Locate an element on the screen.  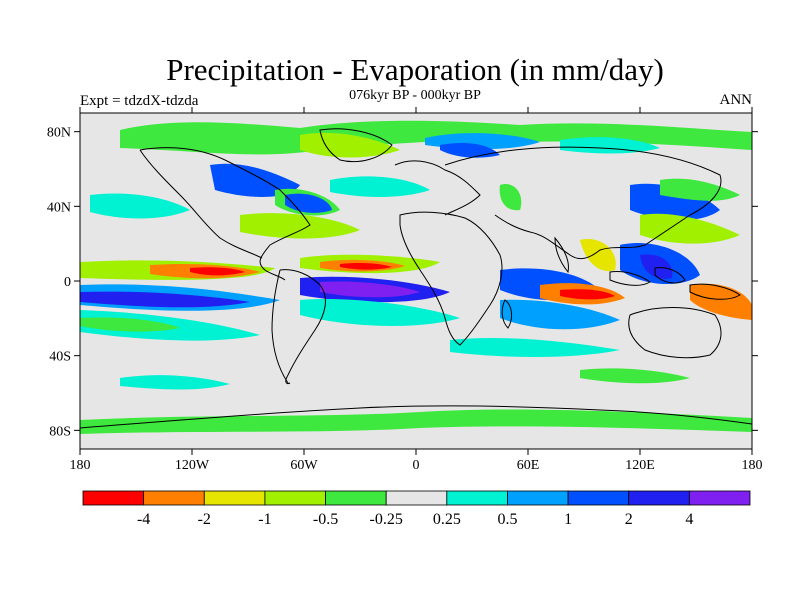
lat-tick-label: 40N is located at coordinates (59, 207).